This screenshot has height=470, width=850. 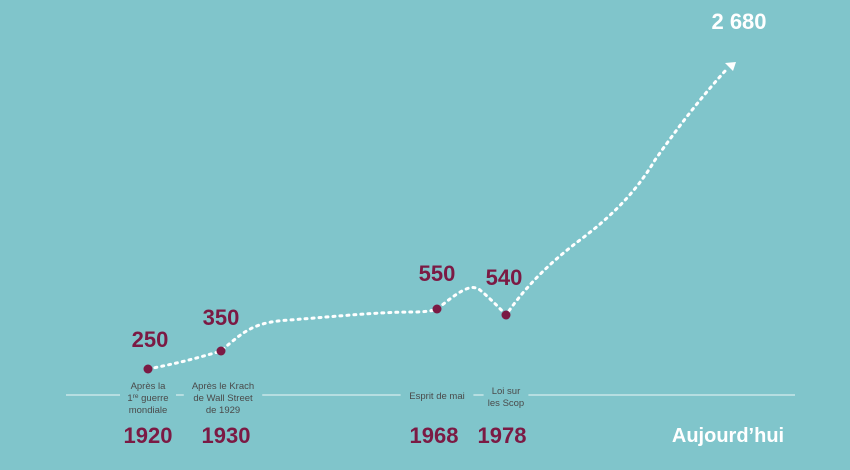 I want to click on event-annotation: de Wall Street, so click(x=223, y=398).